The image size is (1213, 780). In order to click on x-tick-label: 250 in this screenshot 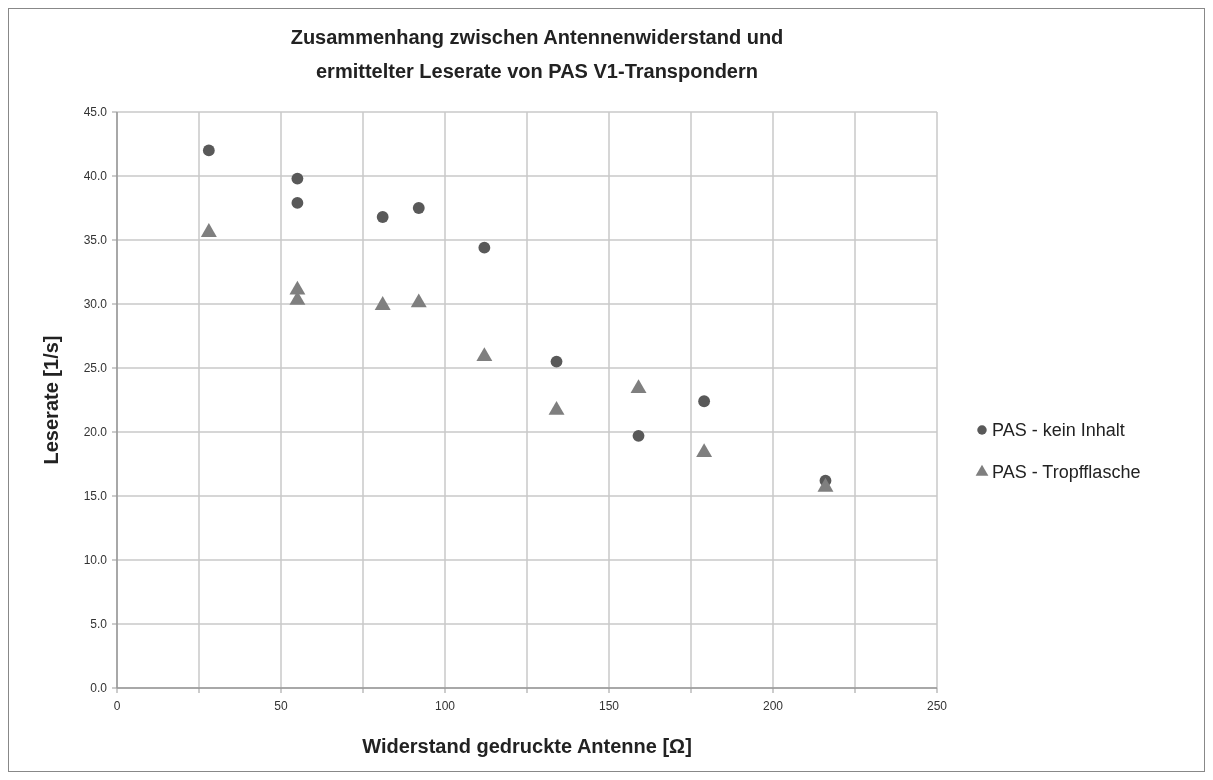, I will do `click(937, 706)`.